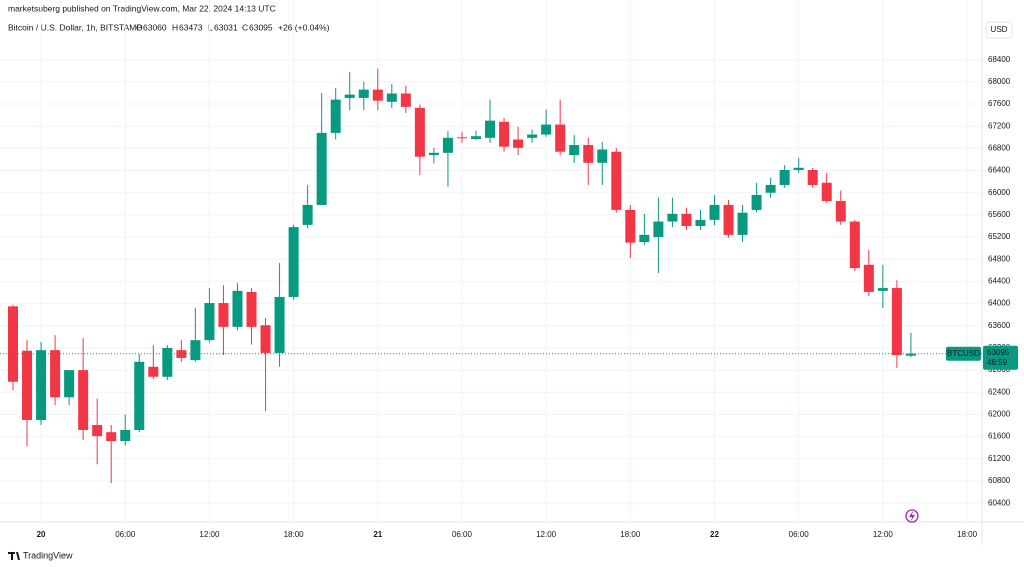 The height and width of the screenshot is (567, 1024). I want to click on symbol-box, so click(963, 353).